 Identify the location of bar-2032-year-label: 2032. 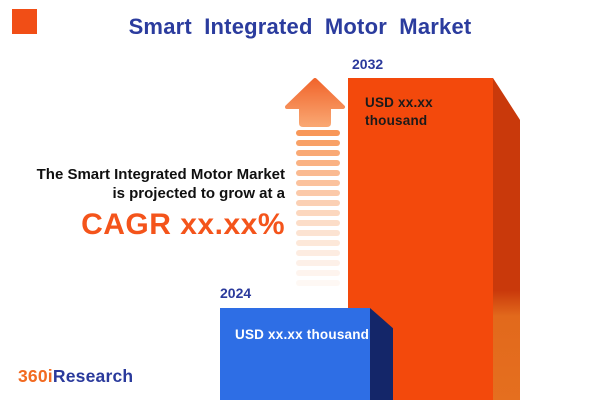
(368, 64).